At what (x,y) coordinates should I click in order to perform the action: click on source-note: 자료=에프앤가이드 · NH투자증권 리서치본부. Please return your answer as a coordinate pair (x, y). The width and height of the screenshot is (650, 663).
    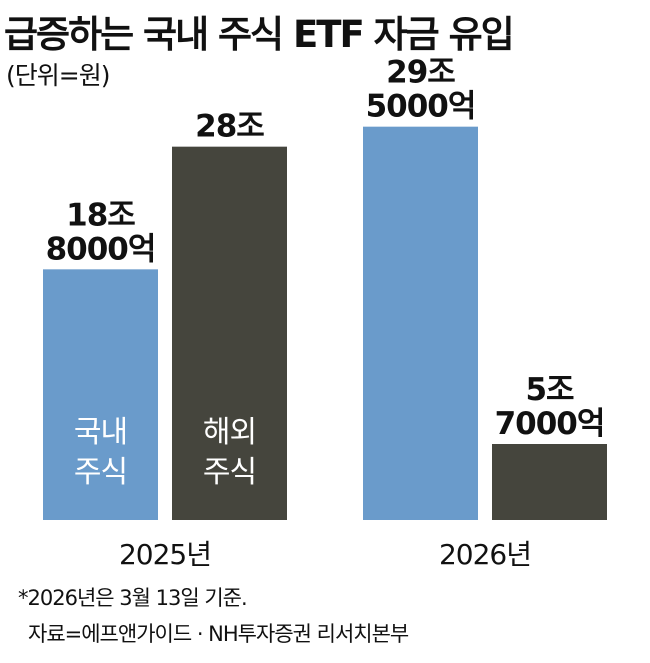
    Looking at the image, I should click on (218, 634).